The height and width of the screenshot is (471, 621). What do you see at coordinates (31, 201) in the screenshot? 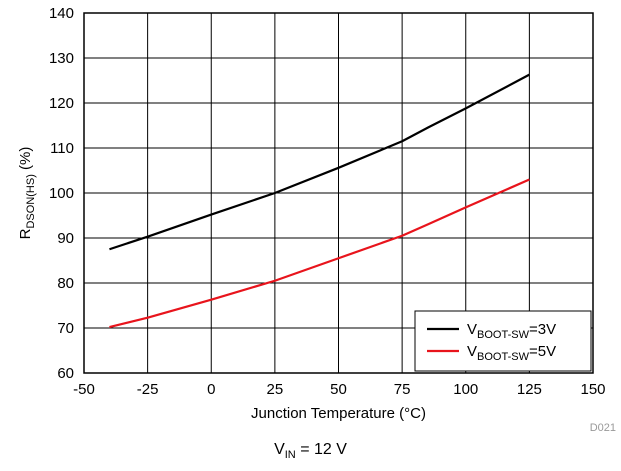
I see `y-axis-label-sub: DSON(HS)` at bounding box center [31, 201].